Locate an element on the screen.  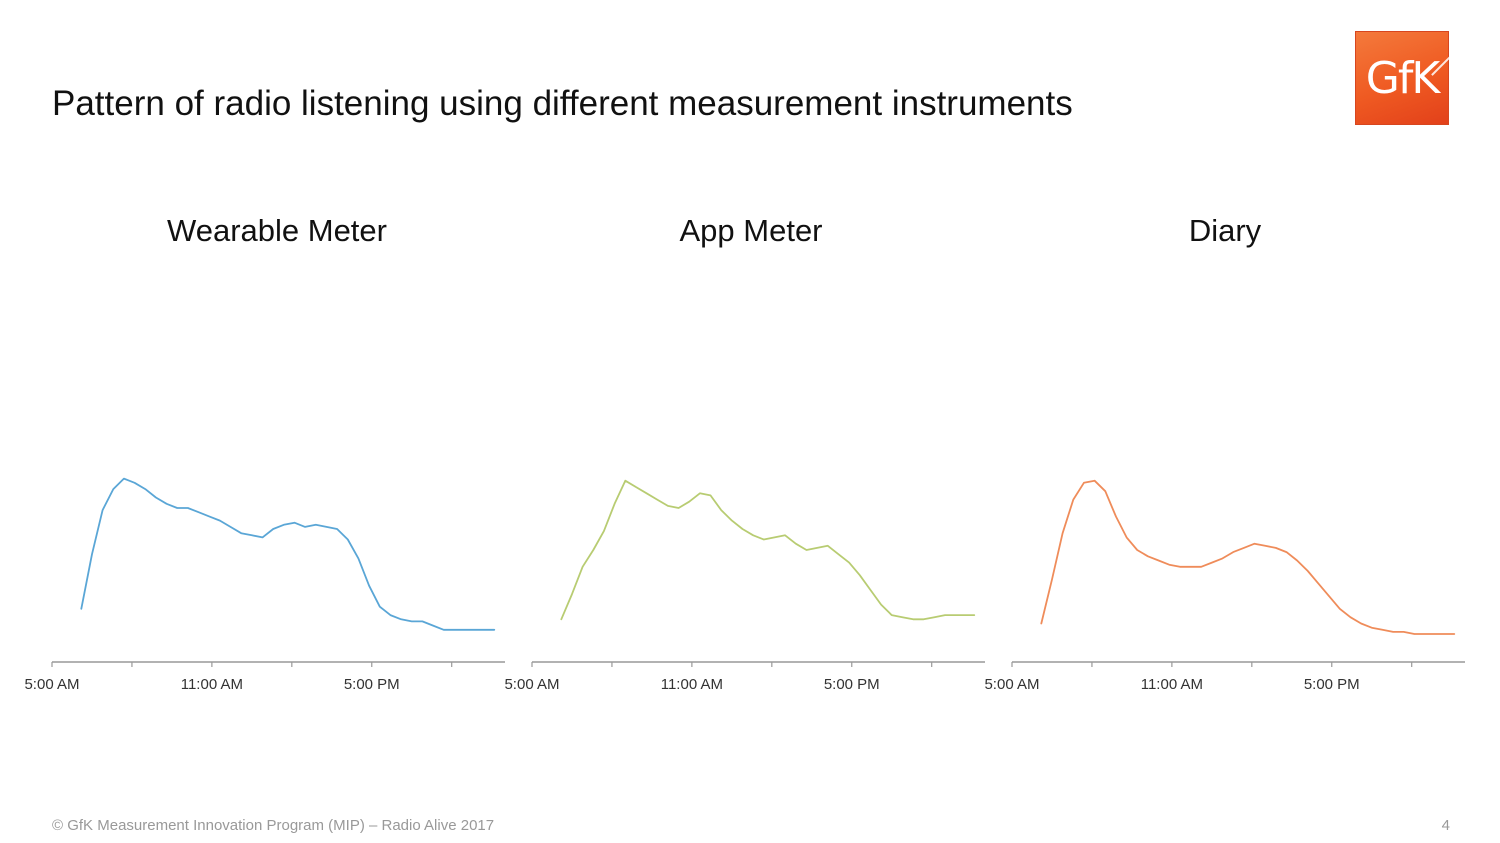
page-number: 4 is located at coordinates (1445, 825).